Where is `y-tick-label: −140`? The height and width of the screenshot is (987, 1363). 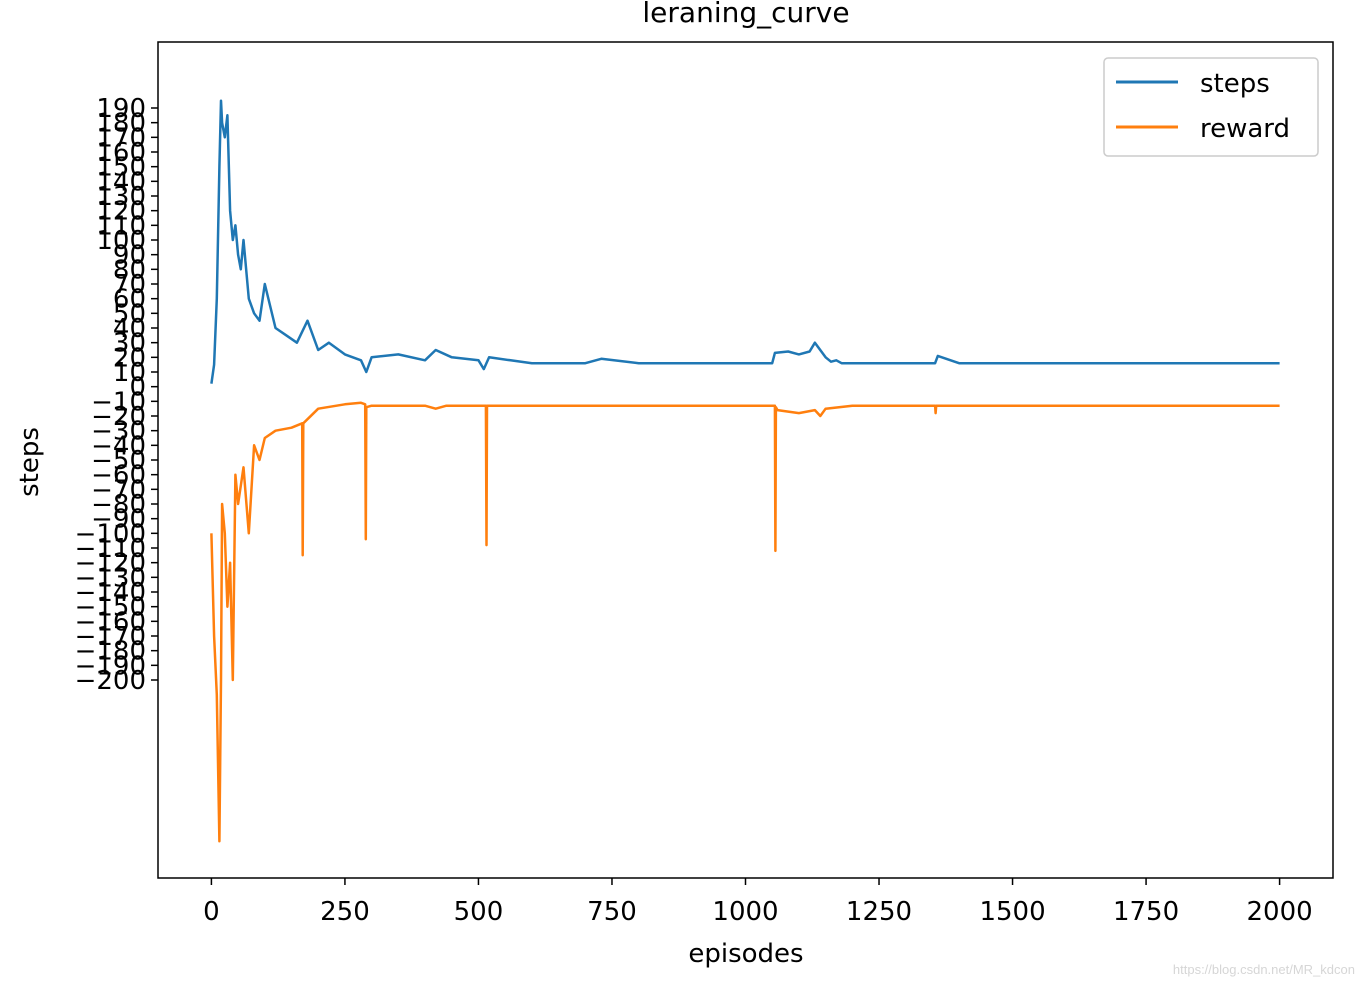
y-tick-label: −140 is located at coordinates (110, 593).